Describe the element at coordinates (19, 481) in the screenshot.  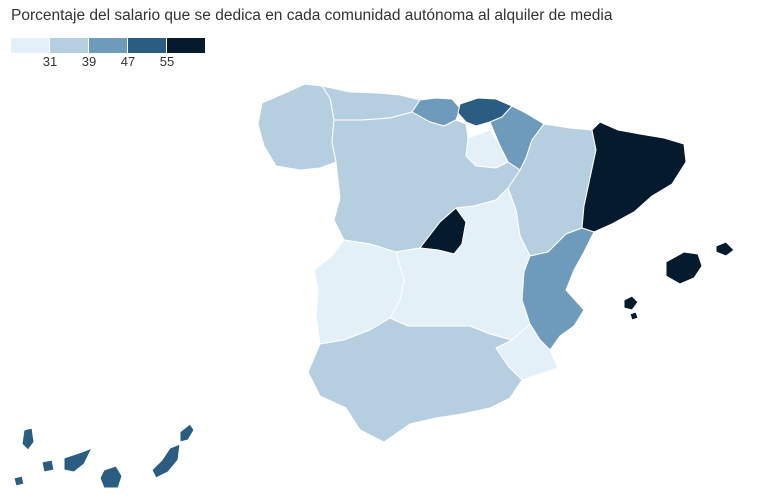
I see `region-canarias-el-hierro: Canarias` at that location.